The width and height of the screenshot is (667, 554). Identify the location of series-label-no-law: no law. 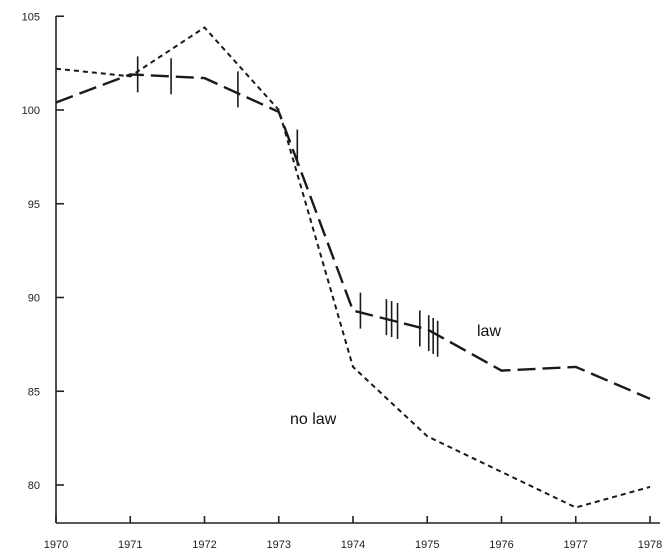
(313, 419).